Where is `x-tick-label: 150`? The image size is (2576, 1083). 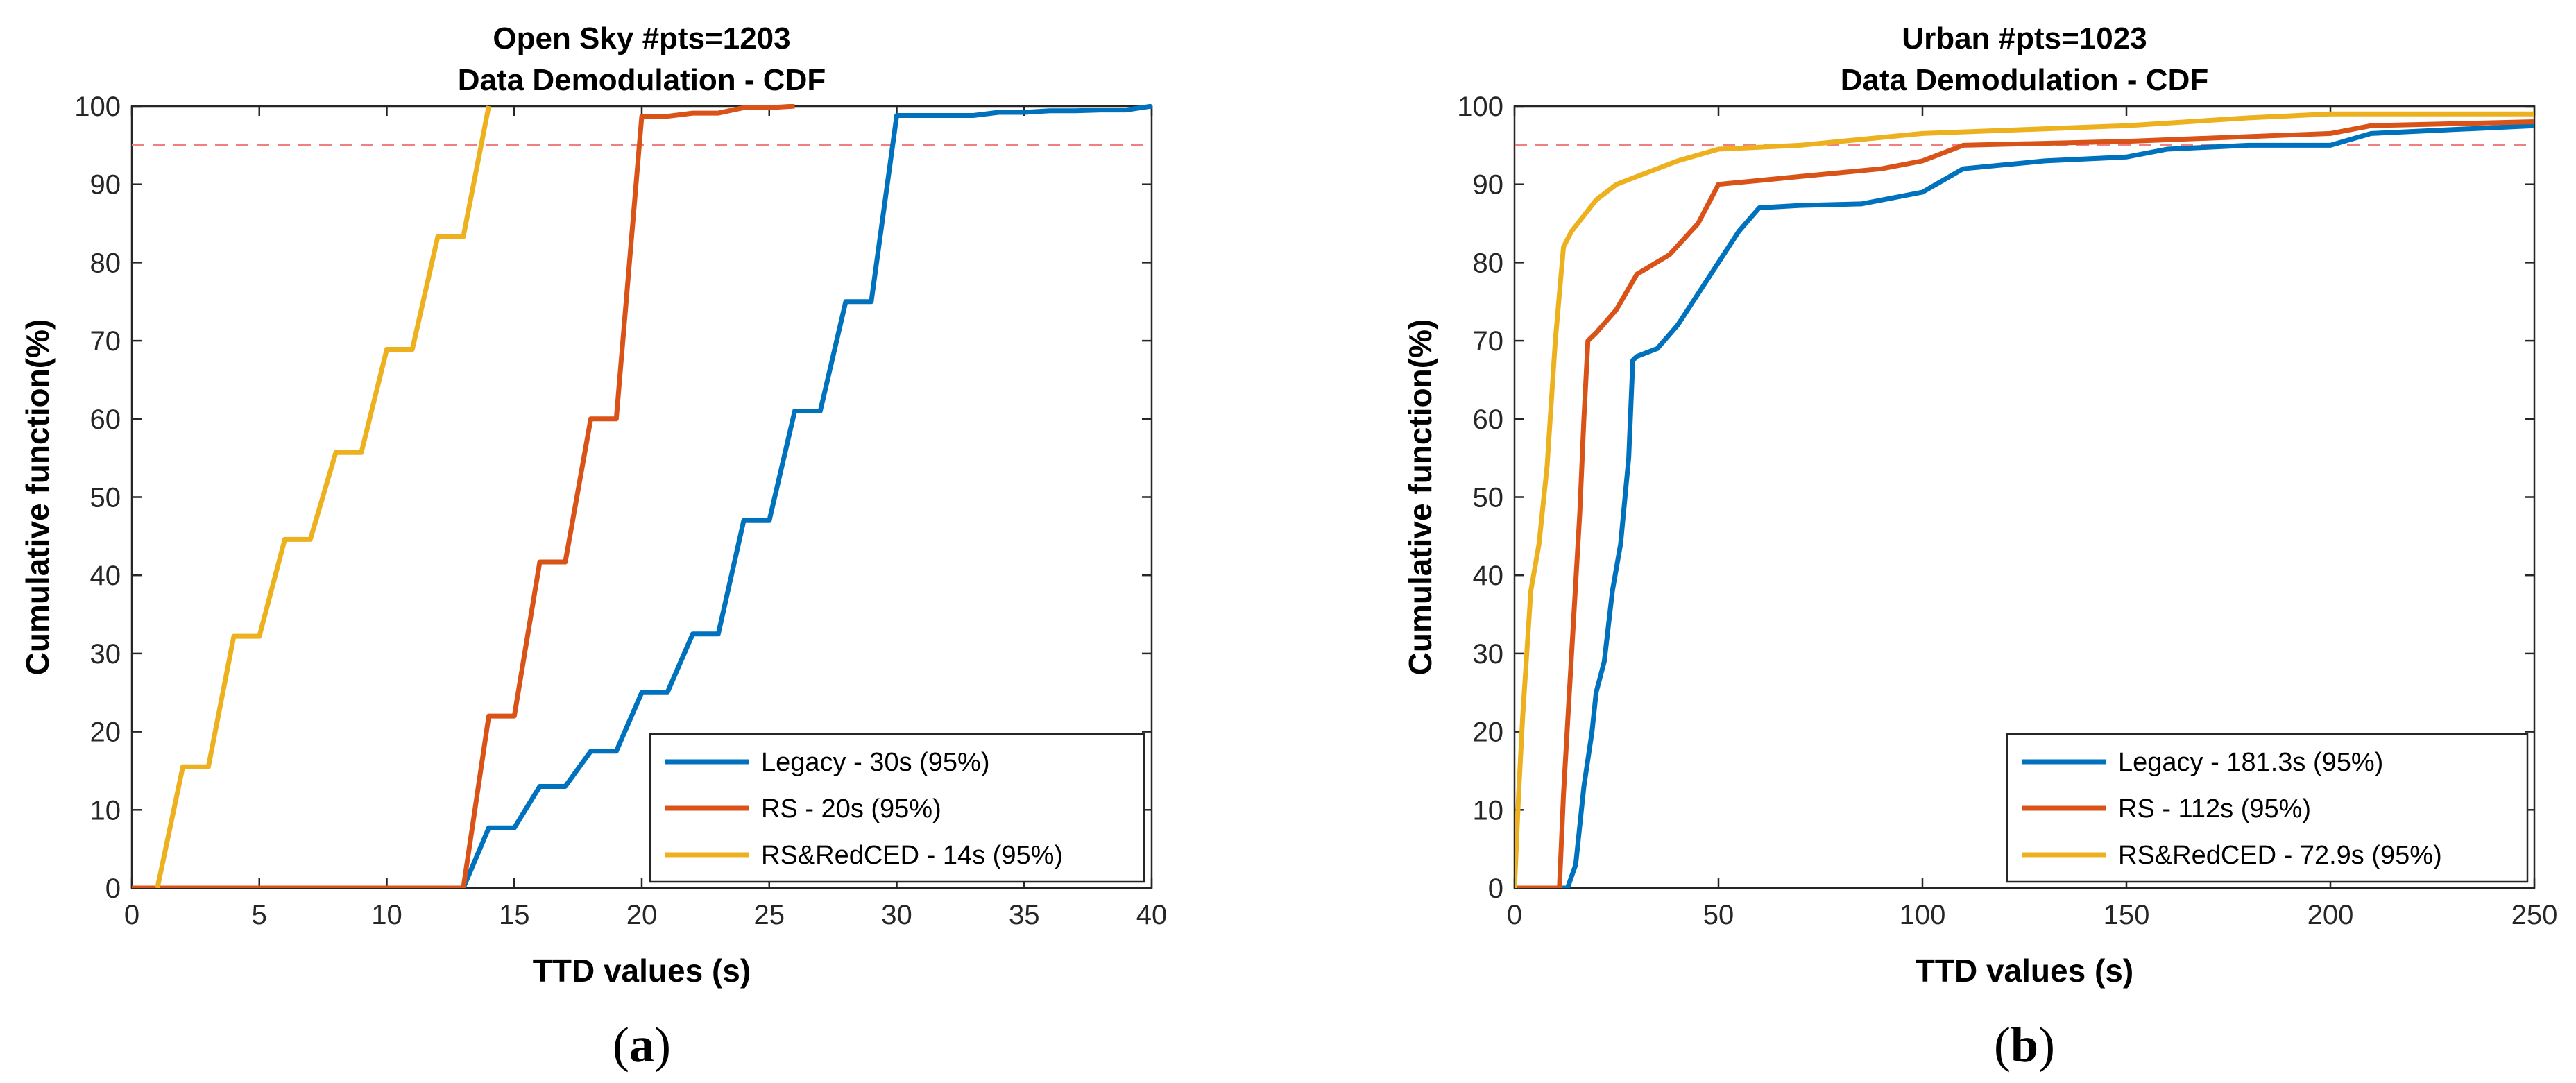
x-tick-label: 150 is located at coordinates (2127, 915).